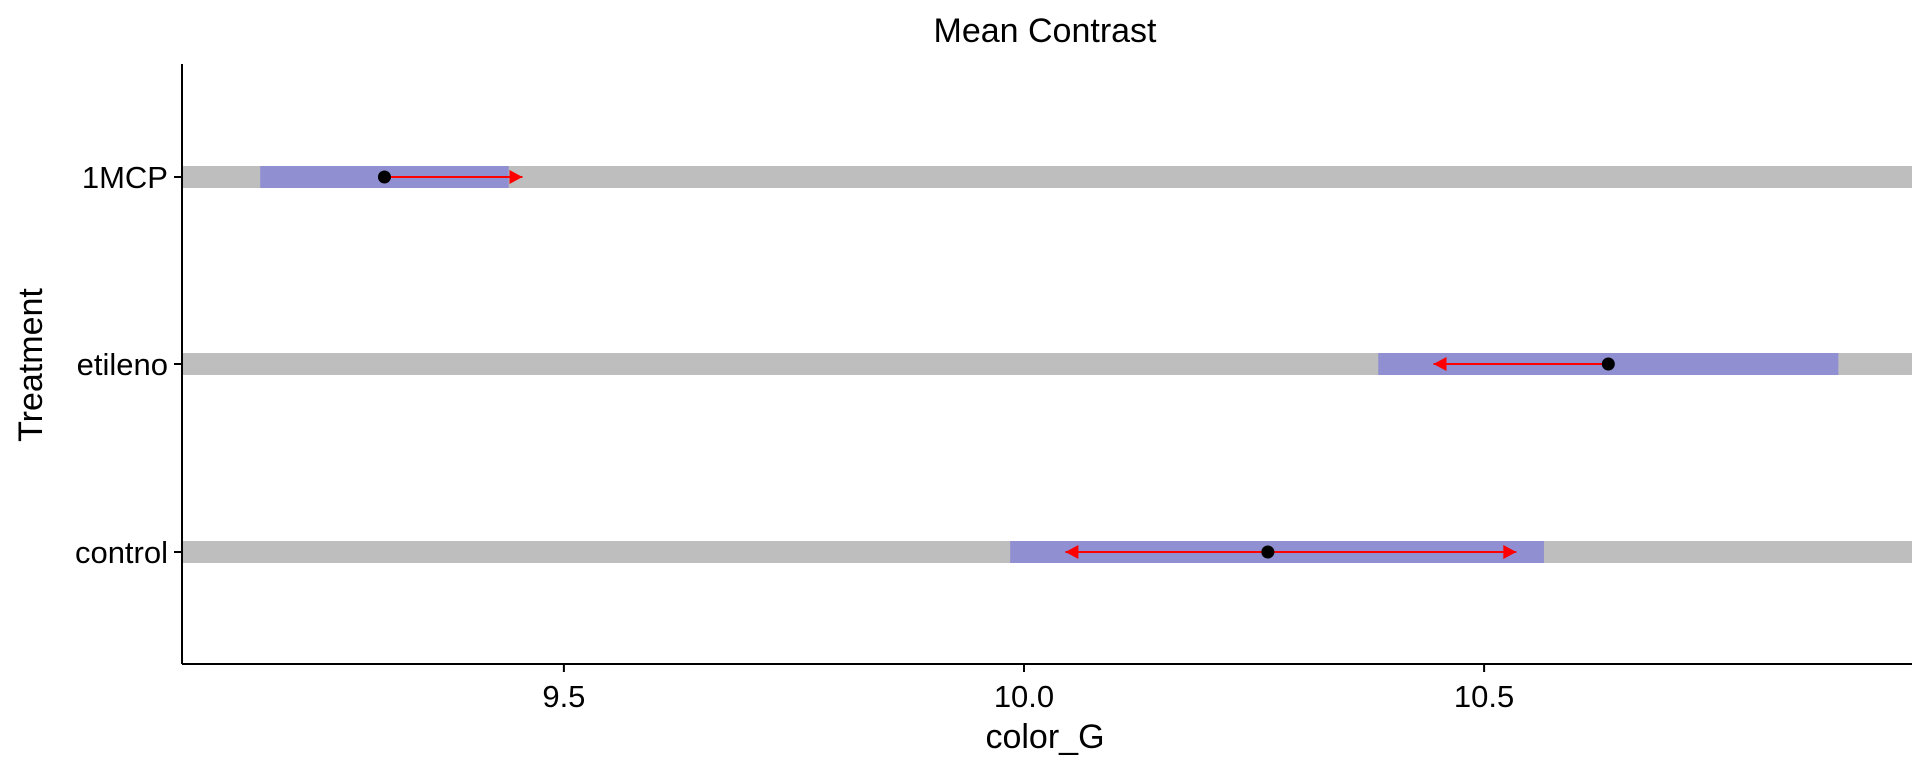  What do you see at coordinates (31, 365) in the screenshot?
I see `y-axis-title: Treatment` at bounding box center [31, 365].